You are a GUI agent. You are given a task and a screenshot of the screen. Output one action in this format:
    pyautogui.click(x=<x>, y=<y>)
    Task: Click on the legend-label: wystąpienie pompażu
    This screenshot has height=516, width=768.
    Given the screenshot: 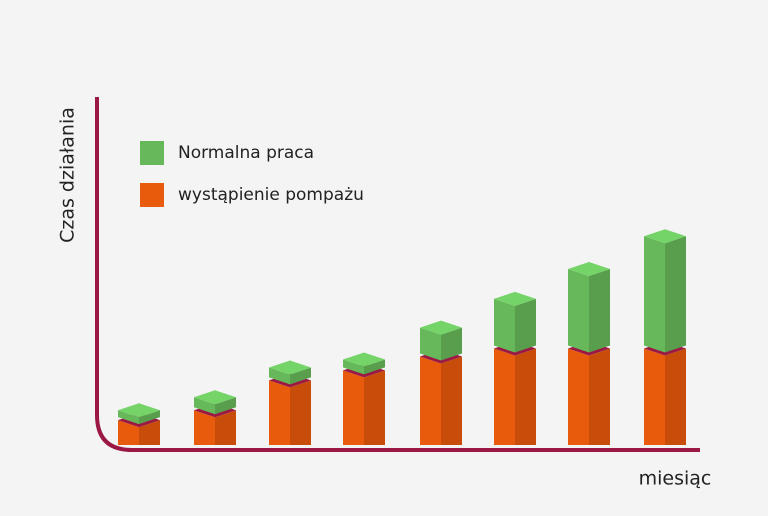 What is the action you would take?
    pyautogui.click(x=271, y=195)
    